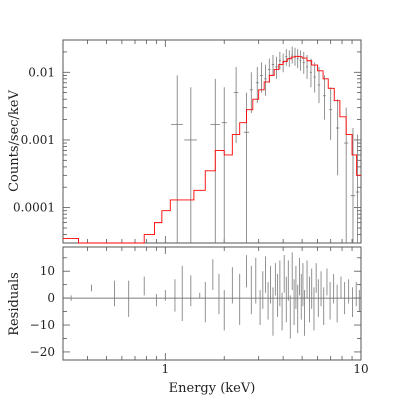  What do you see at coordinates (47, 271) in the screenshot?
I see `y-tick-label: 10` at bounding box center [47, 271].